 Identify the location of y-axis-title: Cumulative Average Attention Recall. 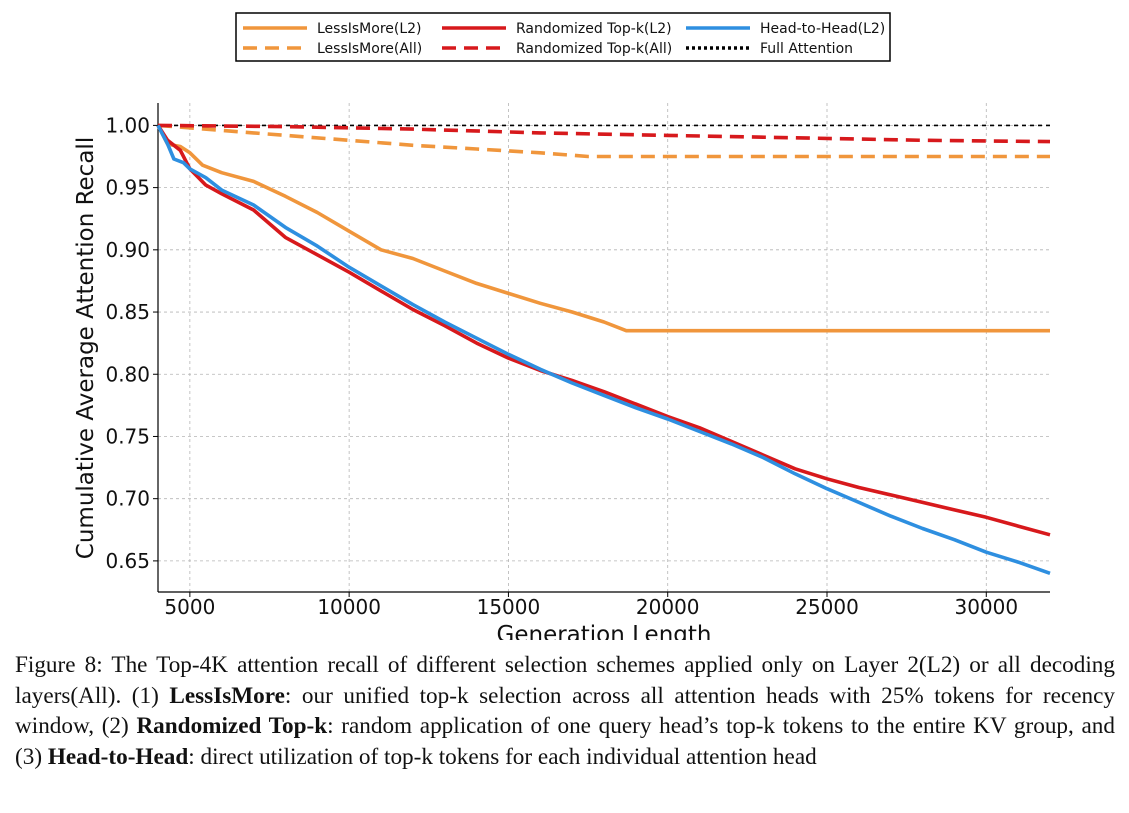
(86, 348).